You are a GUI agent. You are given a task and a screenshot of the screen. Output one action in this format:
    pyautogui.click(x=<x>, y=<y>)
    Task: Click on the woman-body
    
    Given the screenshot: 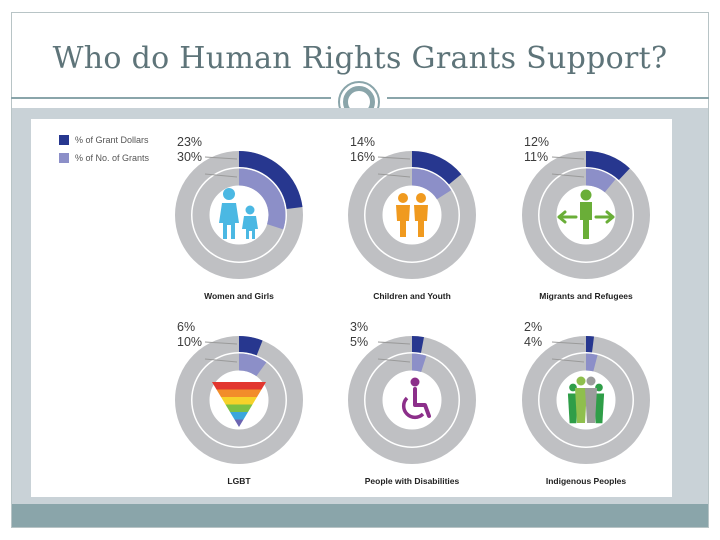 What is the action you would take?
    pyautogui.click(x=229, y=221)
    